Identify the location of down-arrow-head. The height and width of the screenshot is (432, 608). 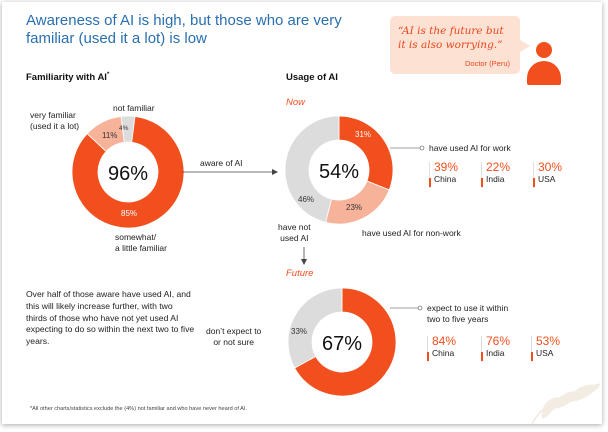
(304, 262).